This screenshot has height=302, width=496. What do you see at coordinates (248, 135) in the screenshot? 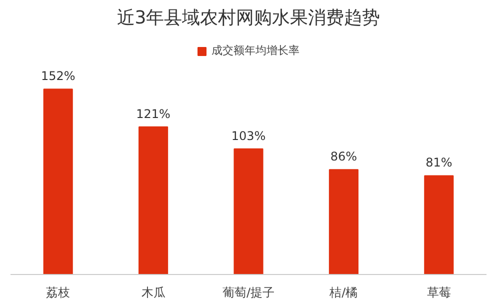
I see `data-label: 103%` at bounding box center [248, 135].